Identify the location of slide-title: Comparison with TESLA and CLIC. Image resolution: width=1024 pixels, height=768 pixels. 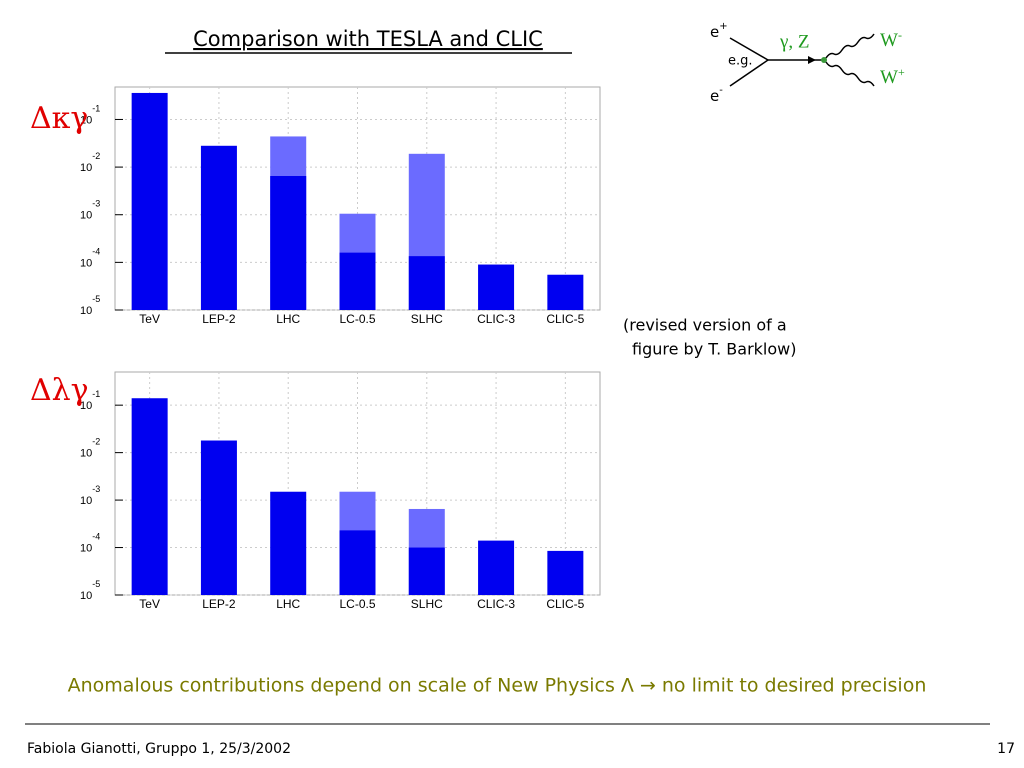
(368, 39).